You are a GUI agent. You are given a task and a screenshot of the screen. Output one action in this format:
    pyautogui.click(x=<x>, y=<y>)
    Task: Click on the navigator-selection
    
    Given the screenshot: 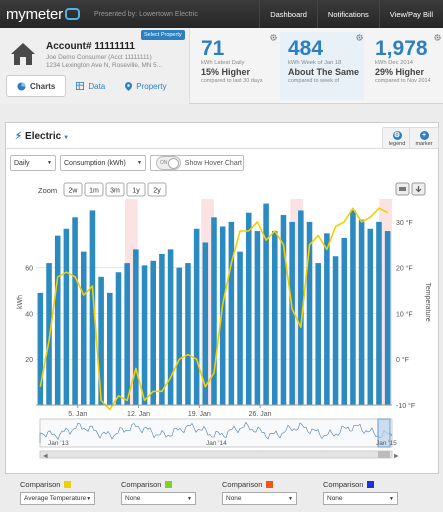 What is the action you would take?
    pyautogui.click(x=384, y=433)
    